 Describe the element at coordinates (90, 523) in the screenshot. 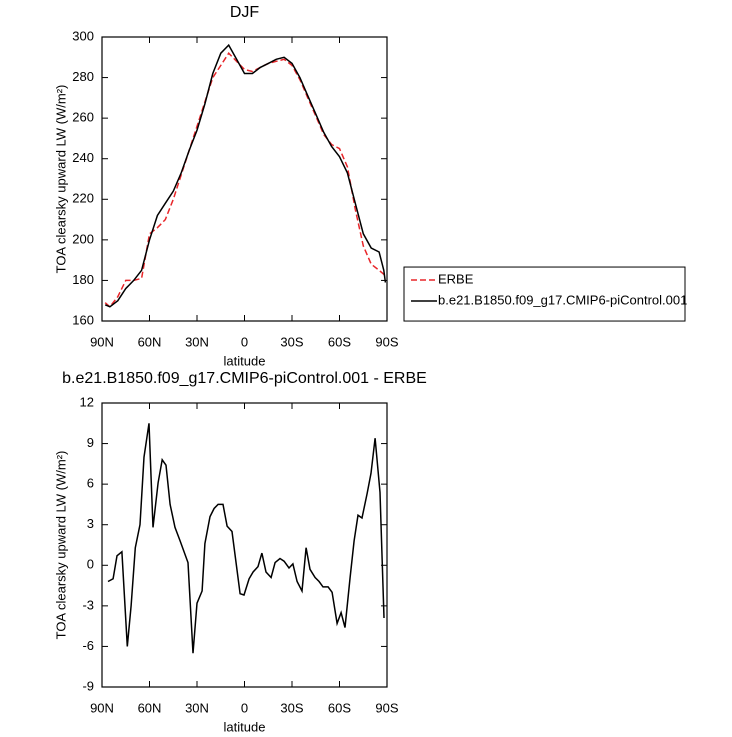

I see `y-tick-label: 3` at that location.